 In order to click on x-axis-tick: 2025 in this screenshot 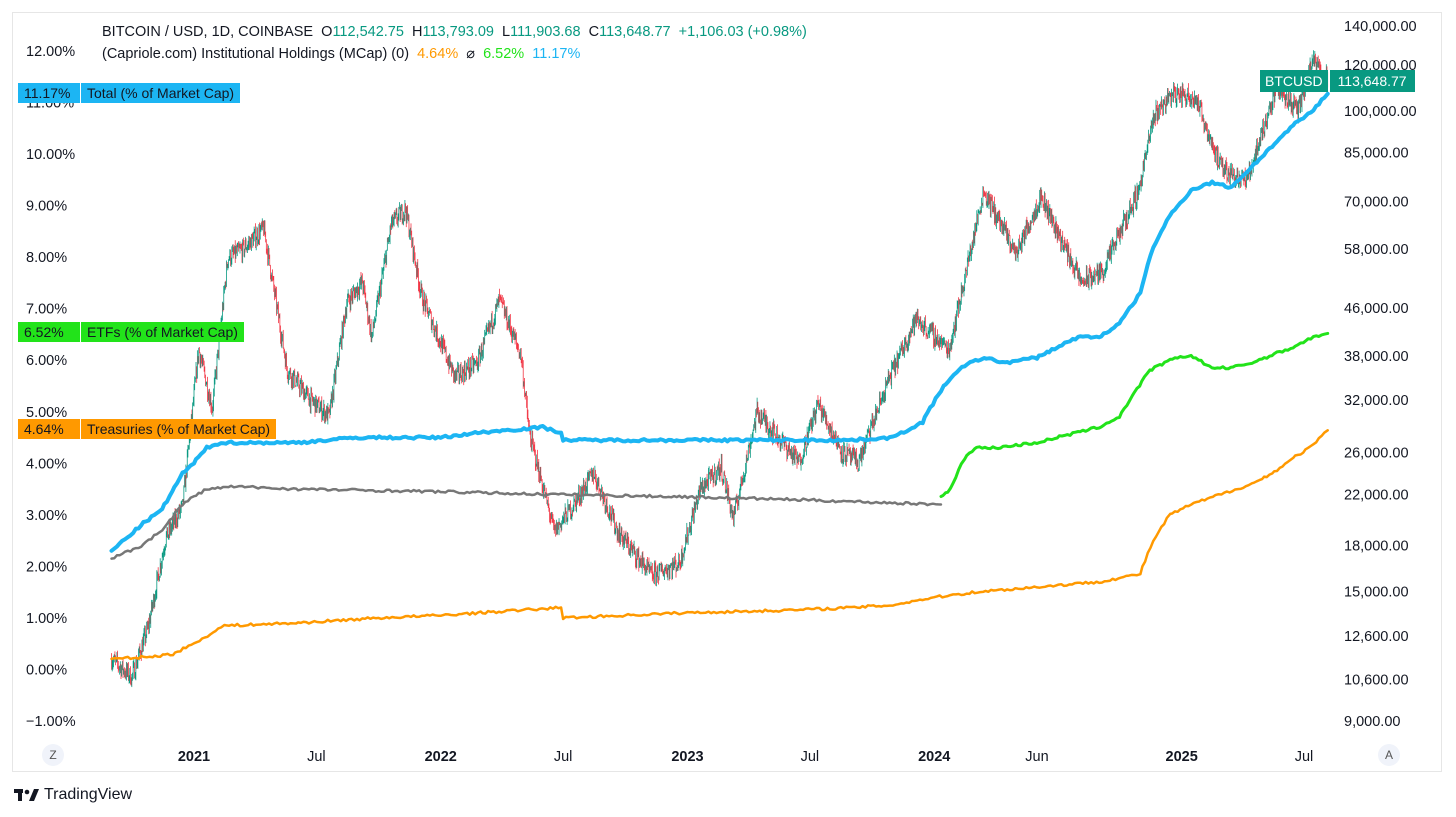, I will do `click(1182, 757)`.